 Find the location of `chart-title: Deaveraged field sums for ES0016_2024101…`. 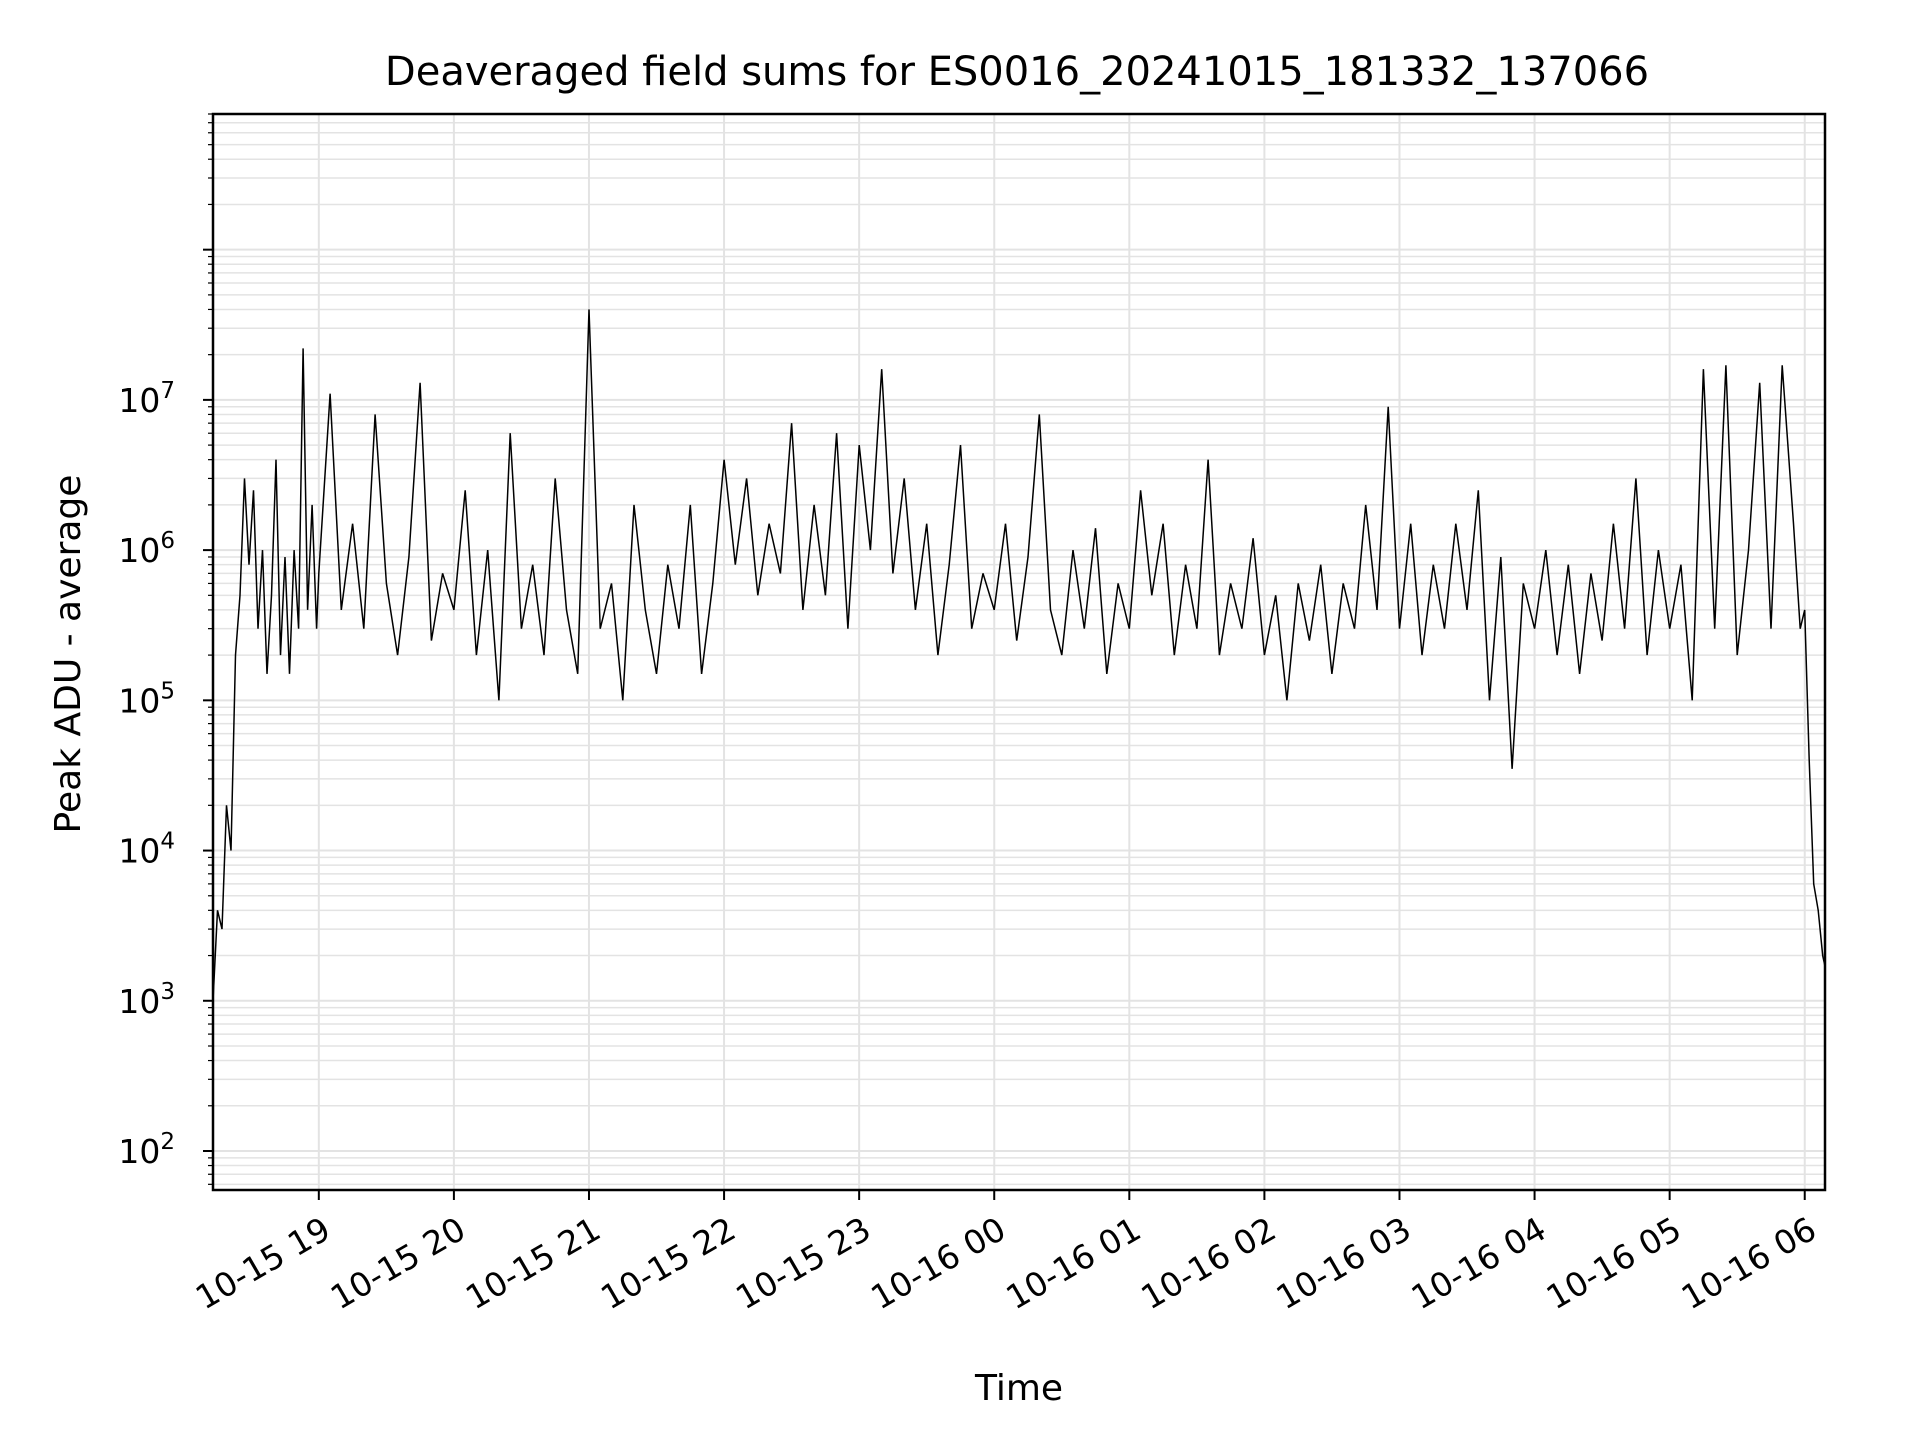

chart-title: Deaveraged field sums for ES0016_2024101… is located at coordinates (1017, 72).